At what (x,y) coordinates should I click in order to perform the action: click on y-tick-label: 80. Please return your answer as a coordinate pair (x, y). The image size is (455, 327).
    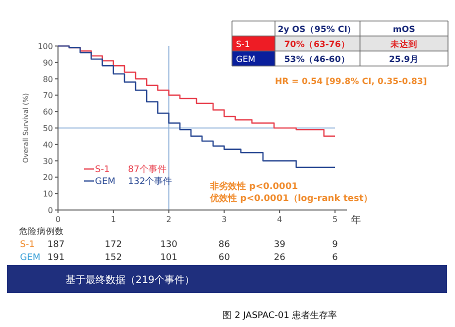
    Looking at the image, I should click on (47, 79).